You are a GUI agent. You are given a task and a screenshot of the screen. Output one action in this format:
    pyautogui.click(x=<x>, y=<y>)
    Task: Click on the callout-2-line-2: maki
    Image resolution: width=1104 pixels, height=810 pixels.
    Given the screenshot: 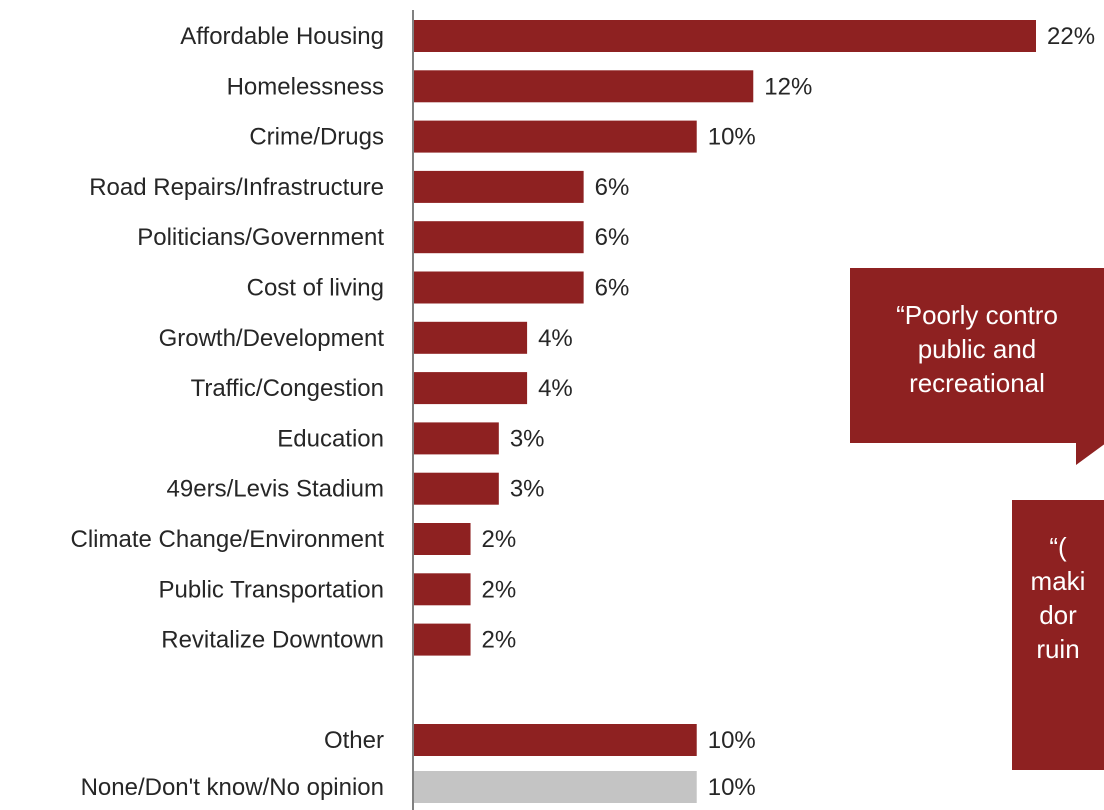 What is the action you would take?
    pyautogui.click(x=1058, y=581)
    